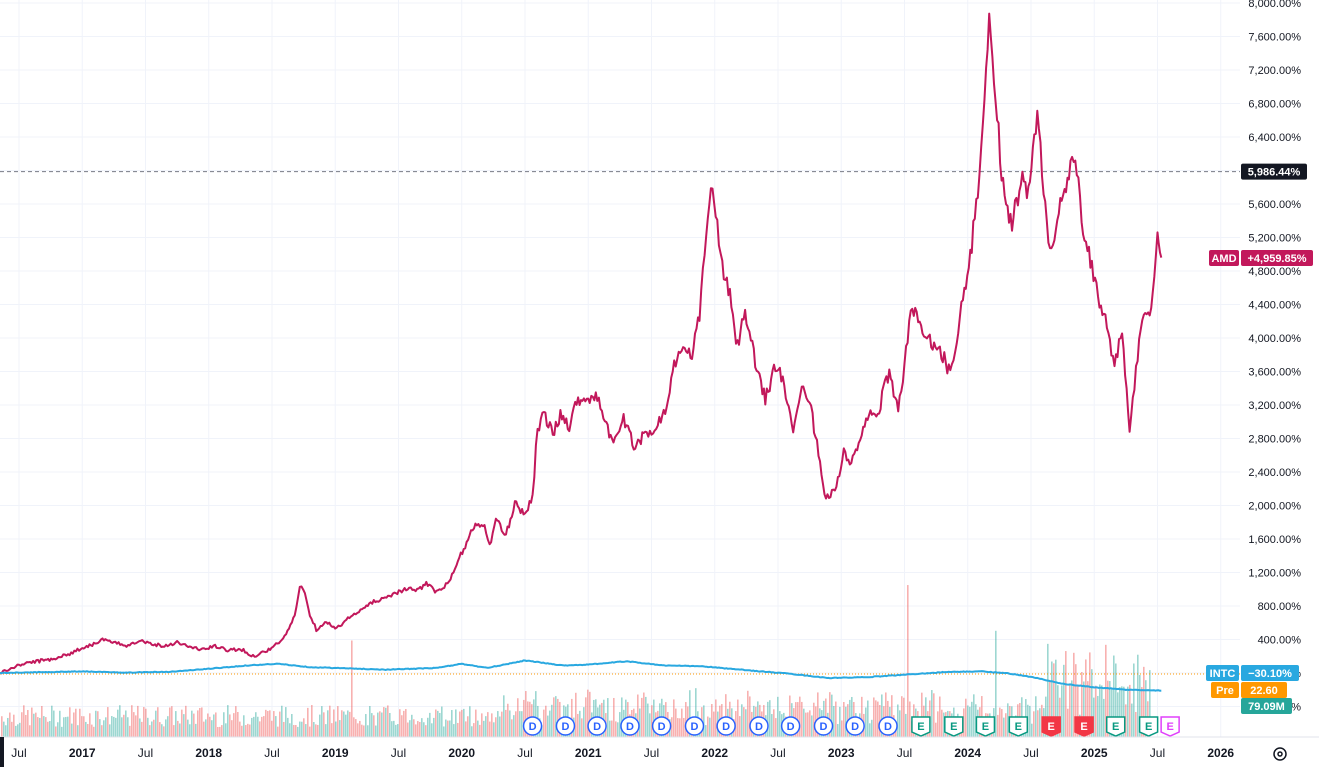 The width and height of the screenshot is (1319, 772). Describe the element at coordinates (1274, 105) in the screenshot. I see `y-tick-label: 6,800.00%` at that location.